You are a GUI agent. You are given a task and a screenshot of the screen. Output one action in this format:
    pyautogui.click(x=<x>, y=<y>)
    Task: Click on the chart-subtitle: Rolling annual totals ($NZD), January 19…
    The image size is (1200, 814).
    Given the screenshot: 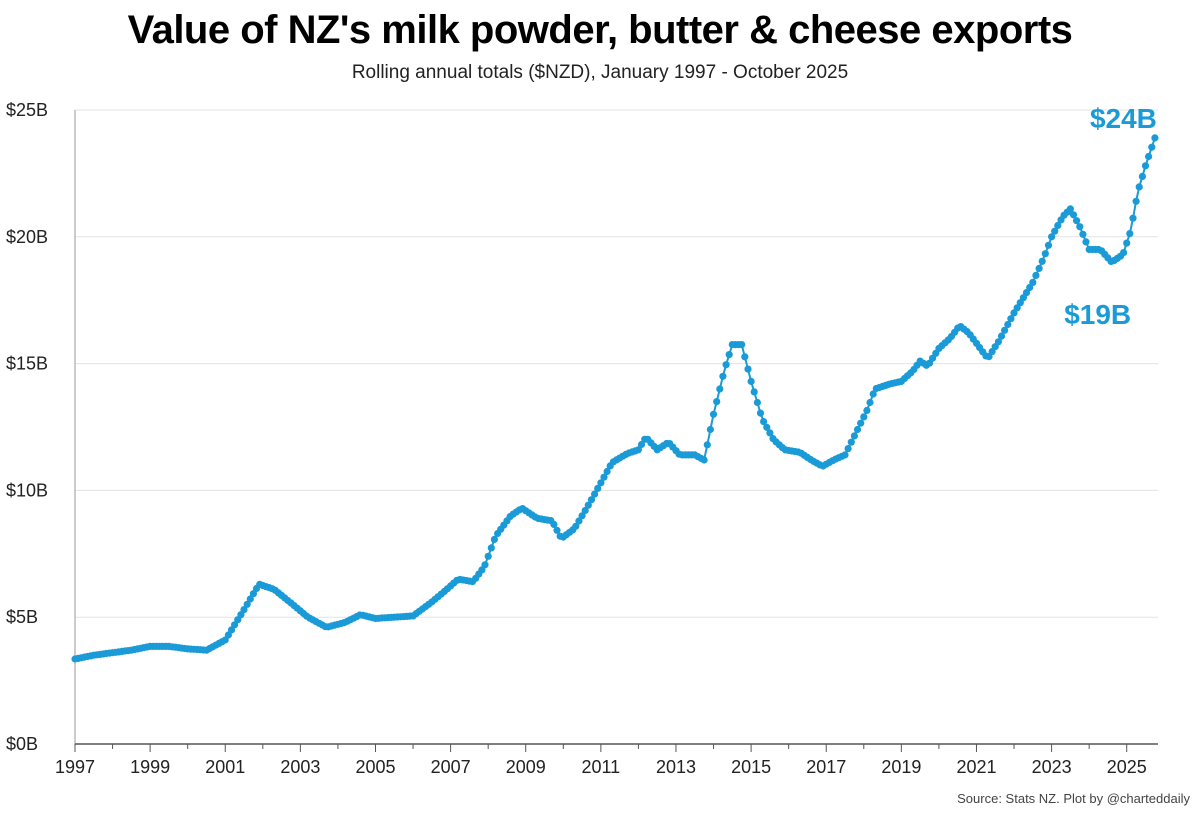 What is the action you would take?
    pyautogui.click(x=600, y=72)
    